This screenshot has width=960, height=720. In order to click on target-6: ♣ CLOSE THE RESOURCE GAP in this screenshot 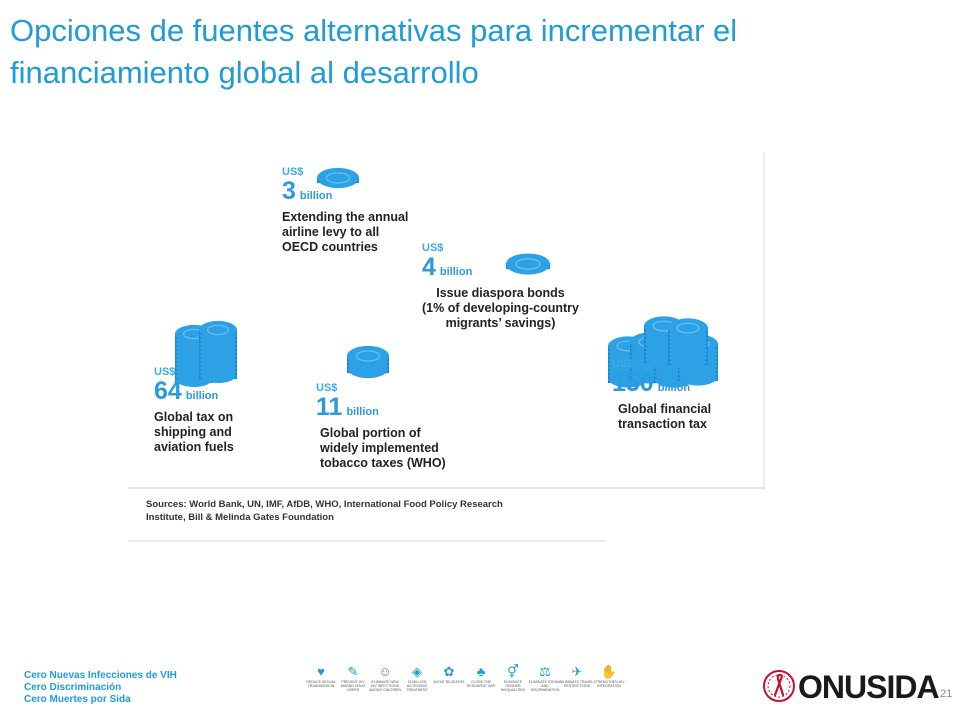, I will do `click(481, 676)`.